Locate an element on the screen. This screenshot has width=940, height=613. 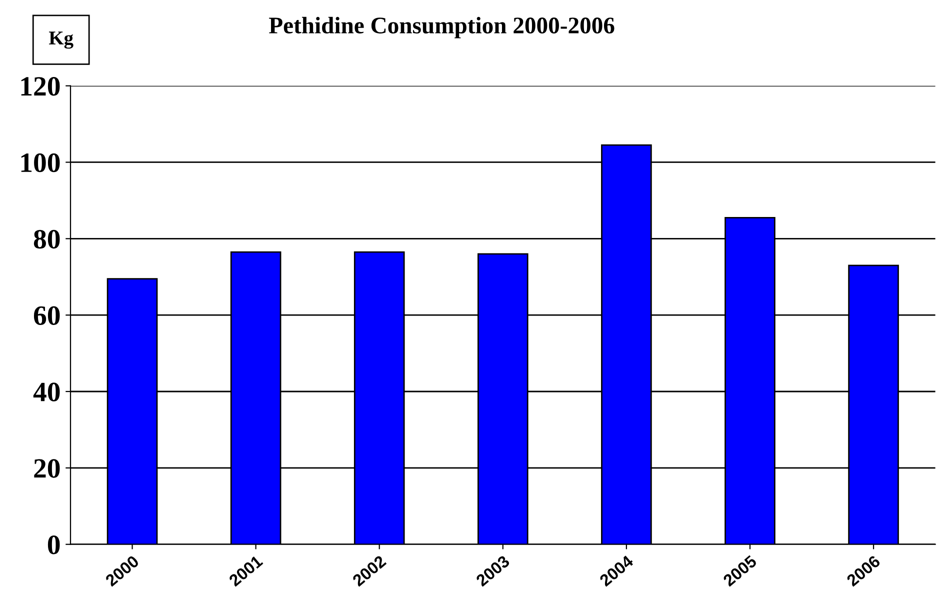
chart-title: Pethidine Consumption 2000-2006 is located at coordinates (441, 27).